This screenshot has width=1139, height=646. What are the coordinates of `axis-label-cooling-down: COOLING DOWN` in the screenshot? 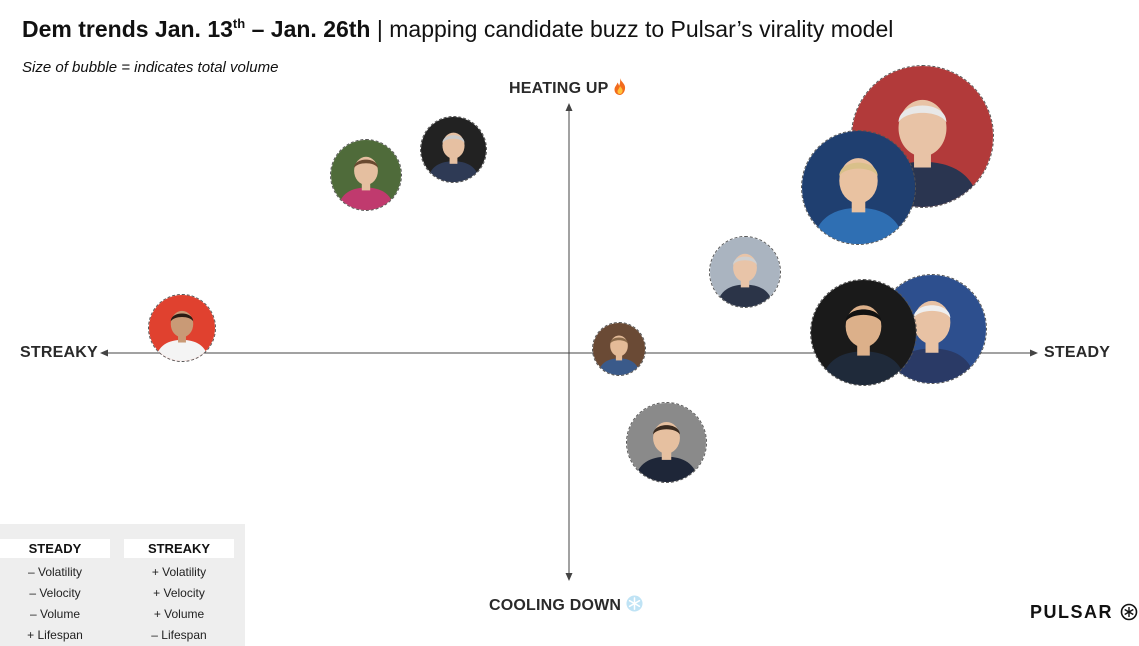 It's located at (566, 606).